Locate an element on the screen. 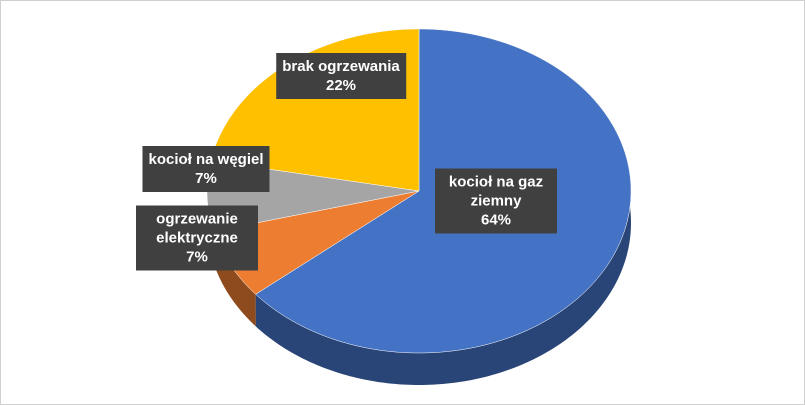 This screenshot has width=805, height=405. category-label: kocioł na węgiel is located at coordinates (206, 159).